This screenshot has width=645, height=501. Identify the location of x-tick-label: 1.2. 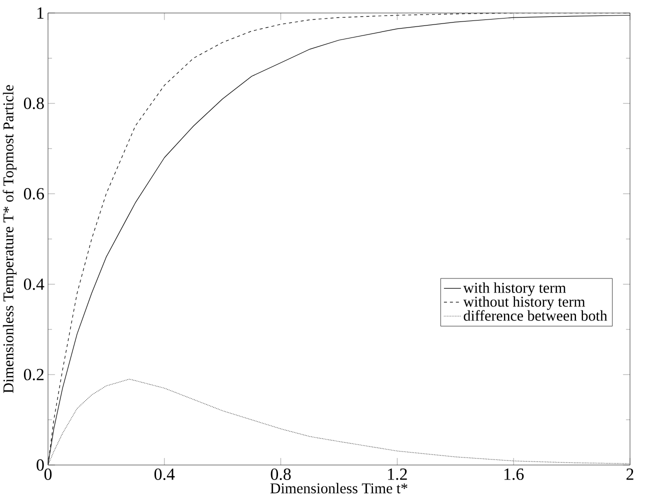
(397, 474).